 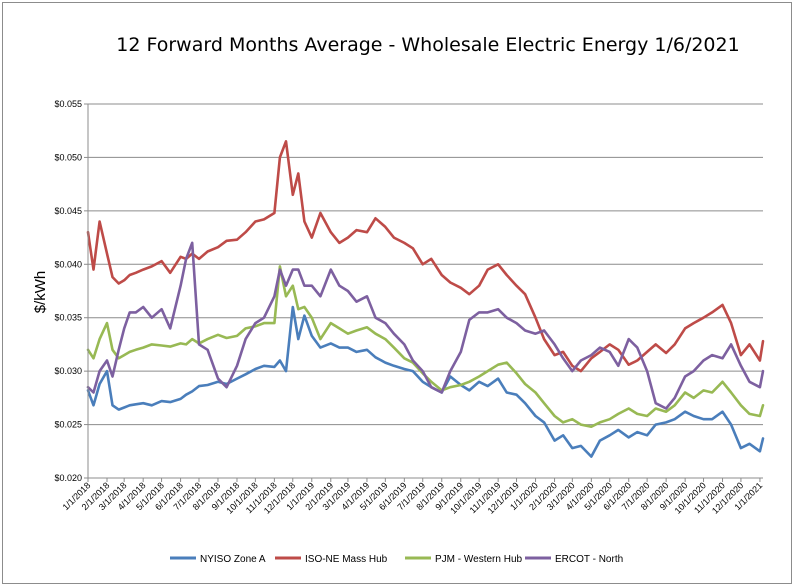 I want to click on y-tick-label: $0.040, so click(x=68, y=264).